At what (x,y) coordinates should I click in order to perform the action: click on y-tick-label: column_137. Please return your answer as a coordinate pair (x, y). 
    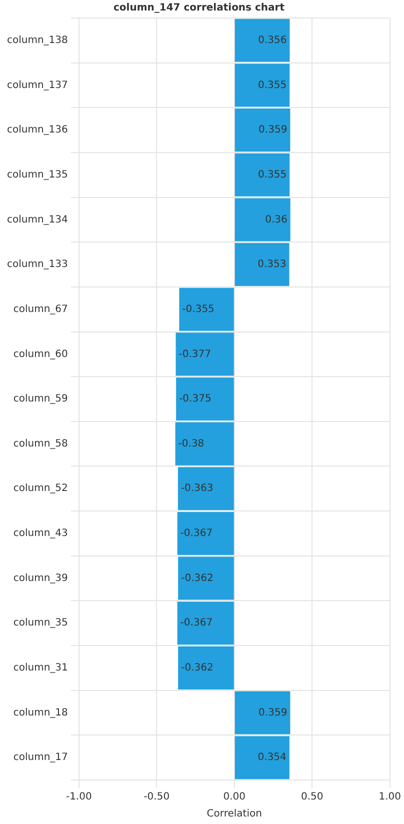
    Looking at the image, I should click on (37, 85).